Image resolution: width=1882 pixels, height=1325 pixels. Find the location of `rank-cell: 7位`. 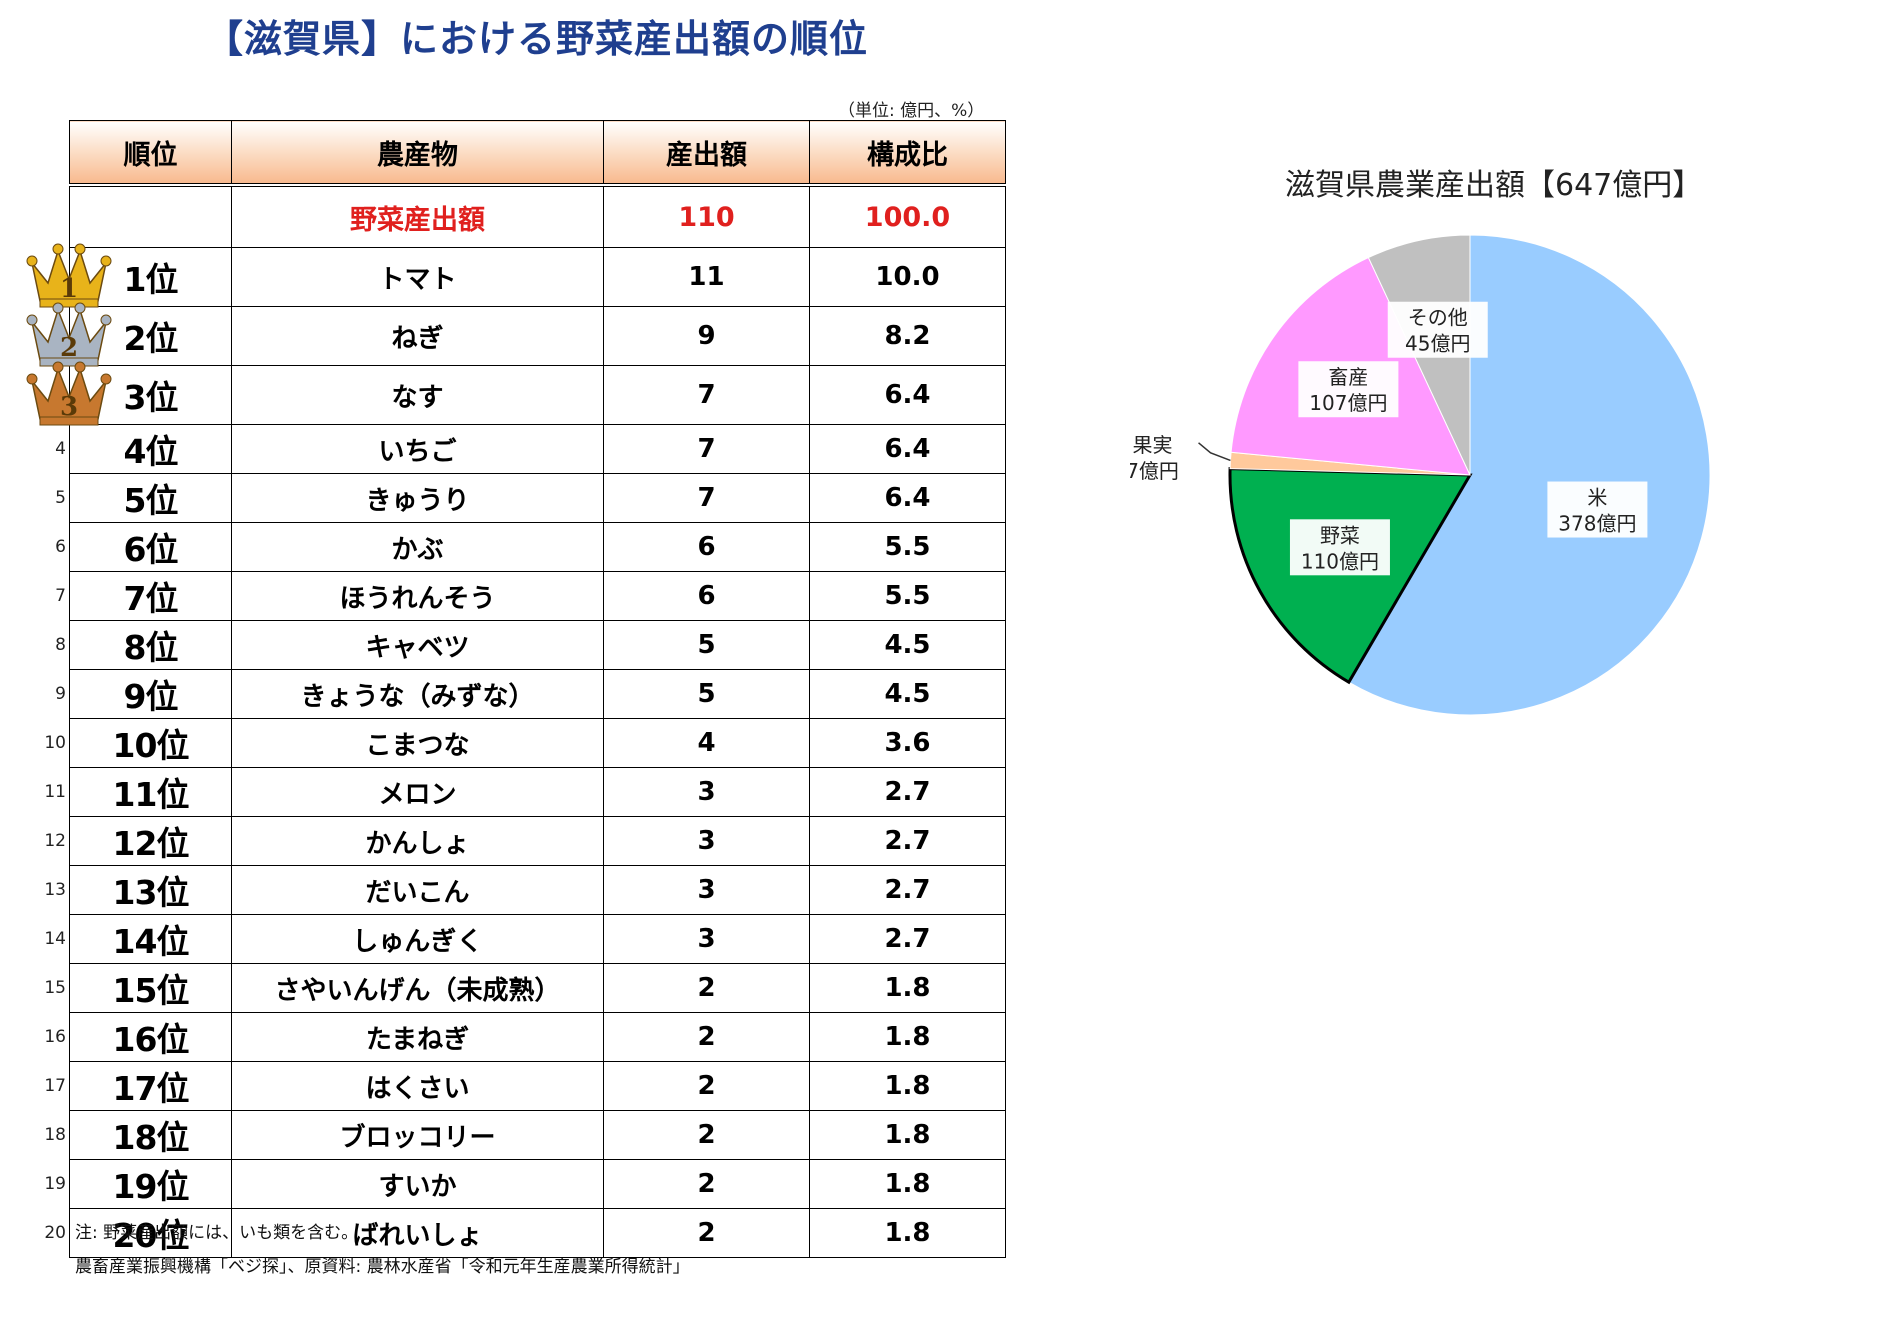

rank-cell: 7位 is located at coordinates (150, 596).